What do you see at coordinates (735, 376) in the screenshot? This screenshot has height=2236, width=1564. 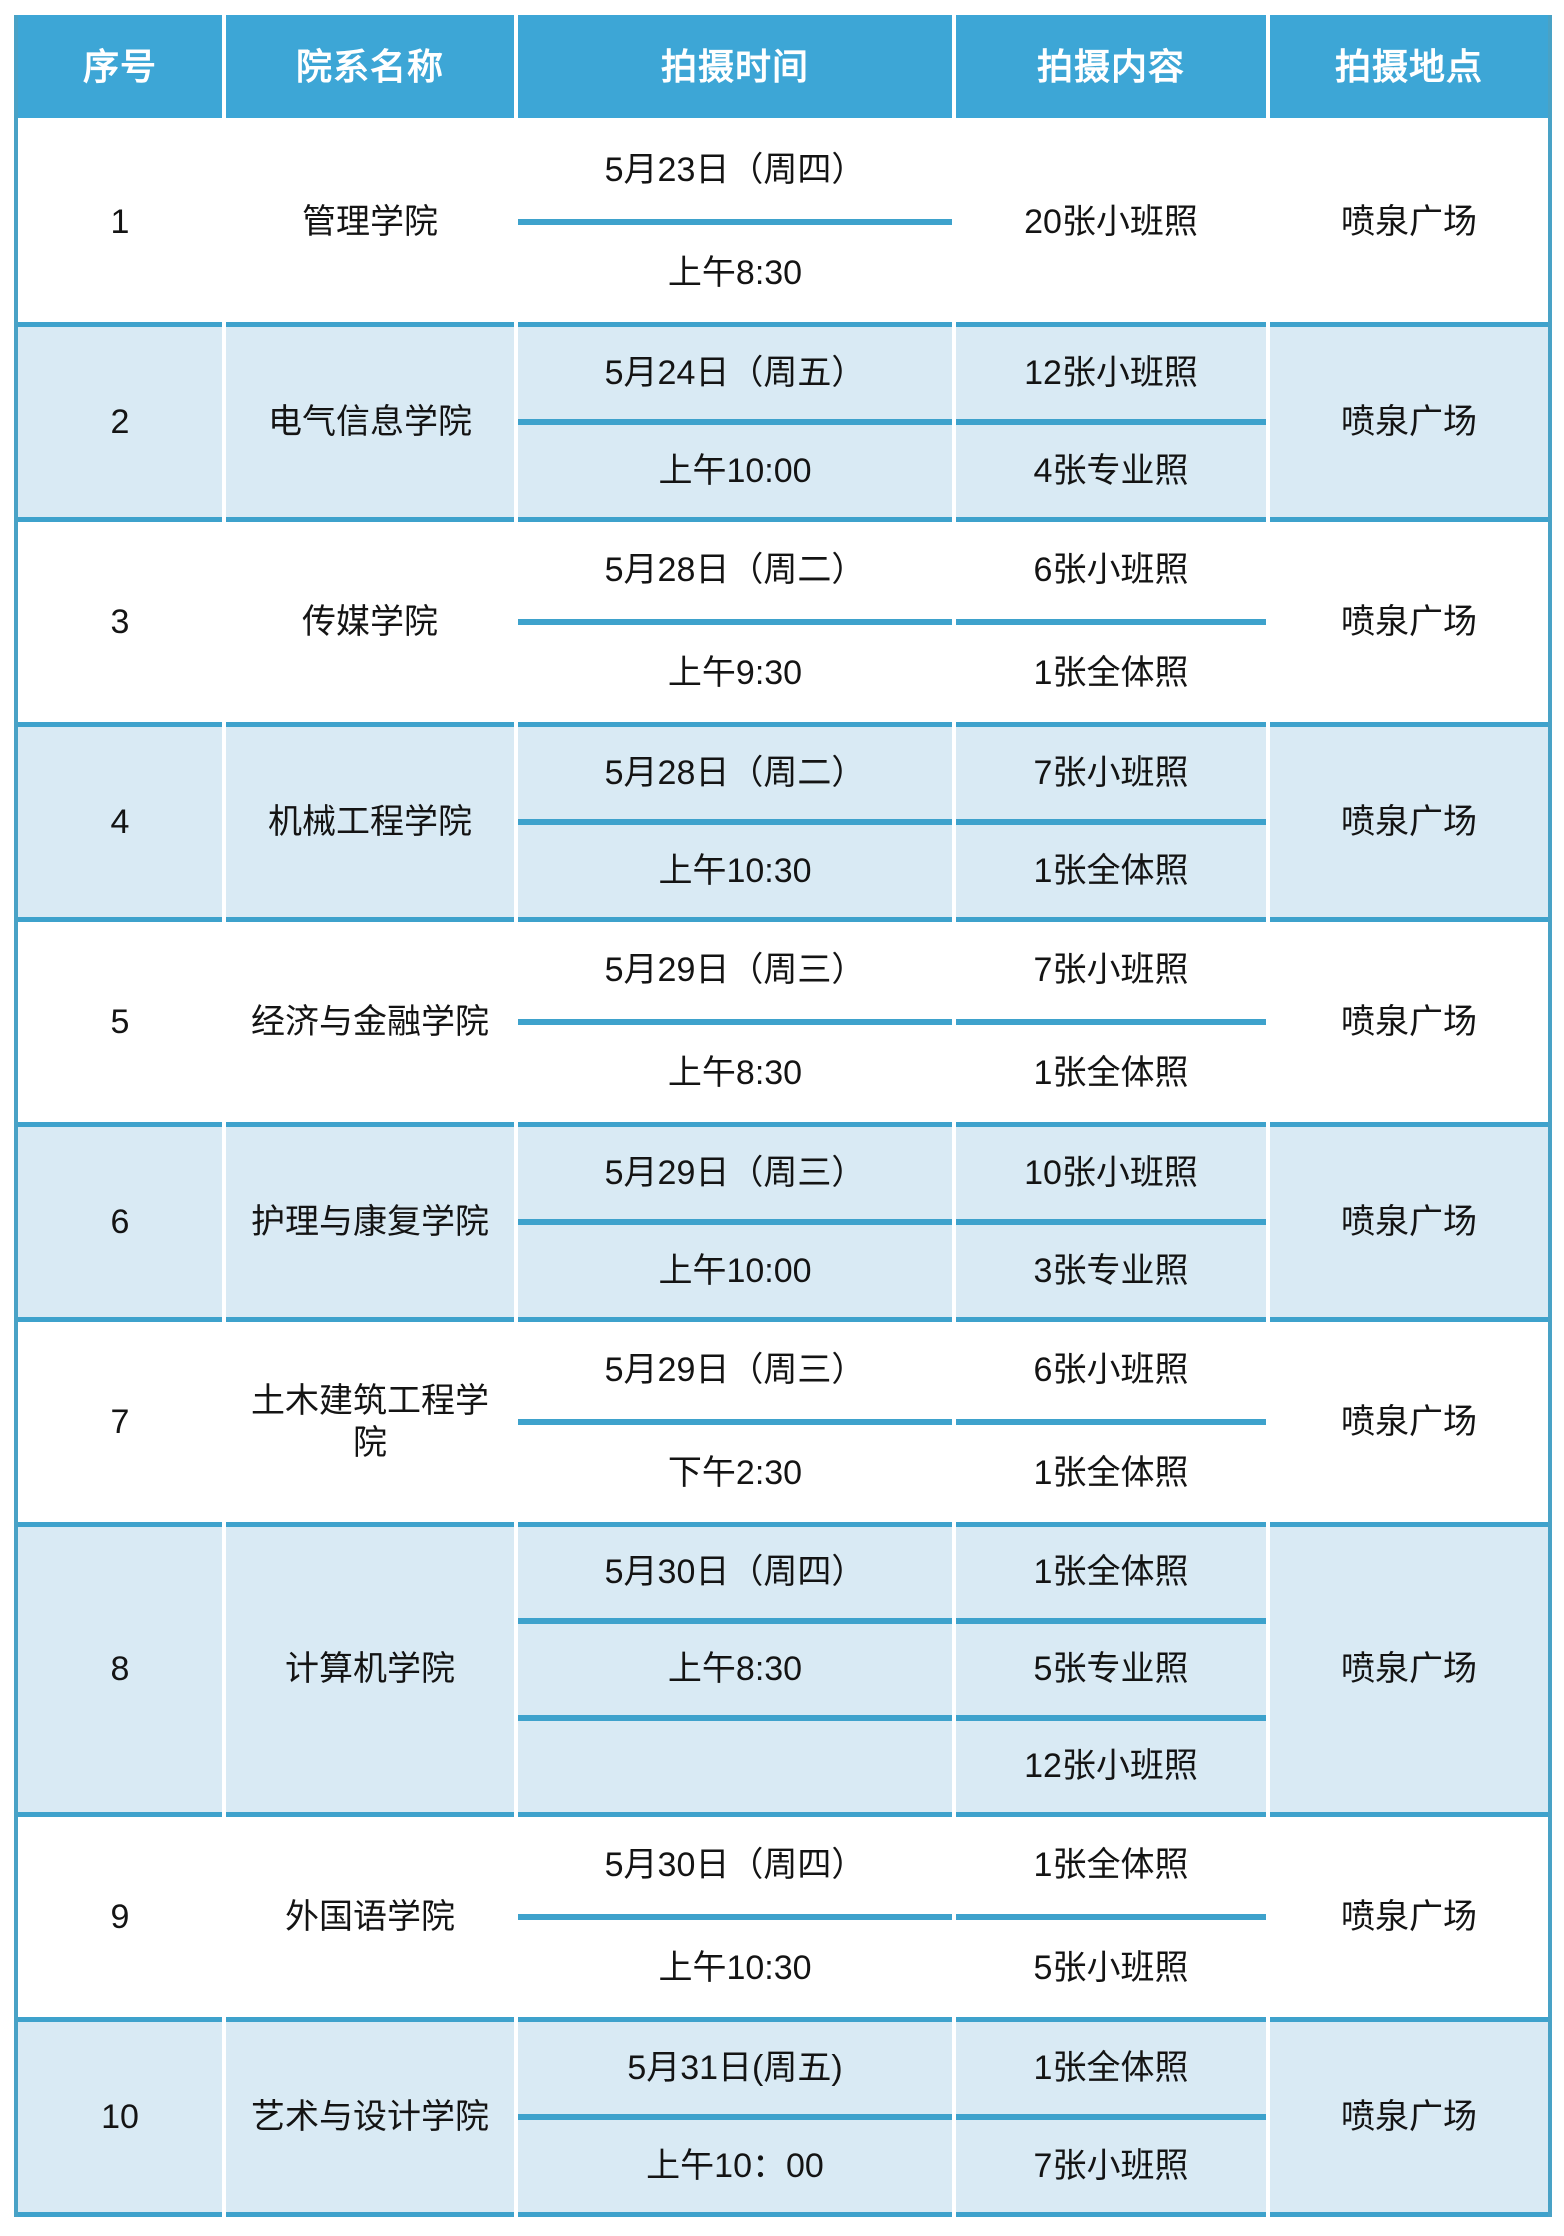 I see `shoot-date-text: 5月24日（周五）` at bounding box center [735, 376].